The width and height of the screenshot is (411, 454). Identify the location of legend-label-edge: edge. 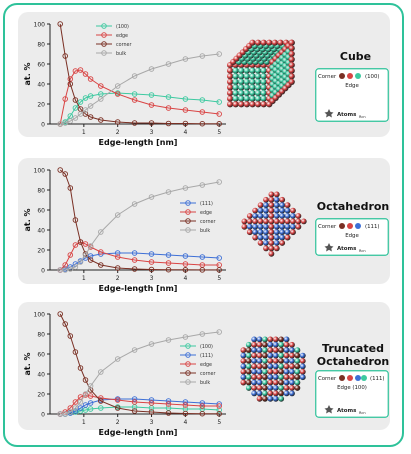
(122, 36).